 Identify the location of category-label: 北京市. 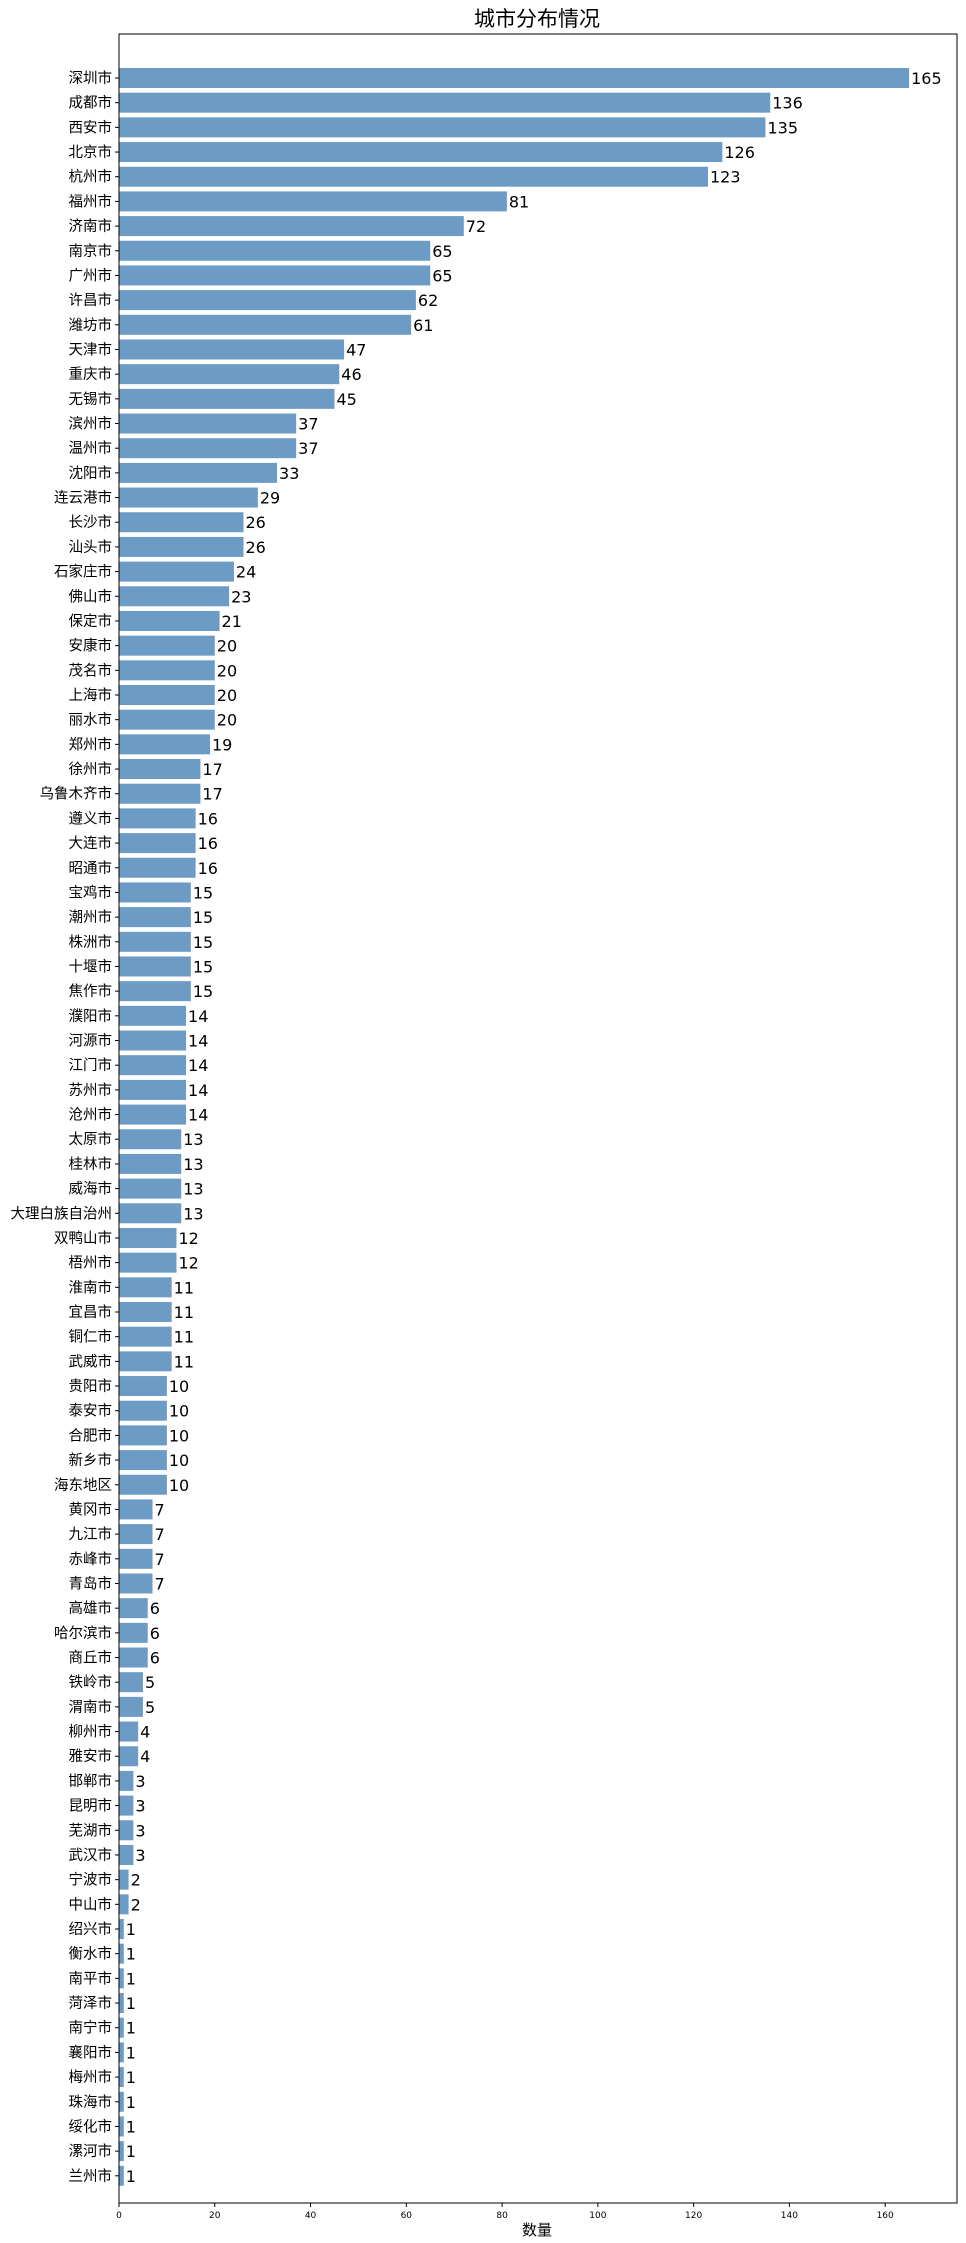
(91, 152).